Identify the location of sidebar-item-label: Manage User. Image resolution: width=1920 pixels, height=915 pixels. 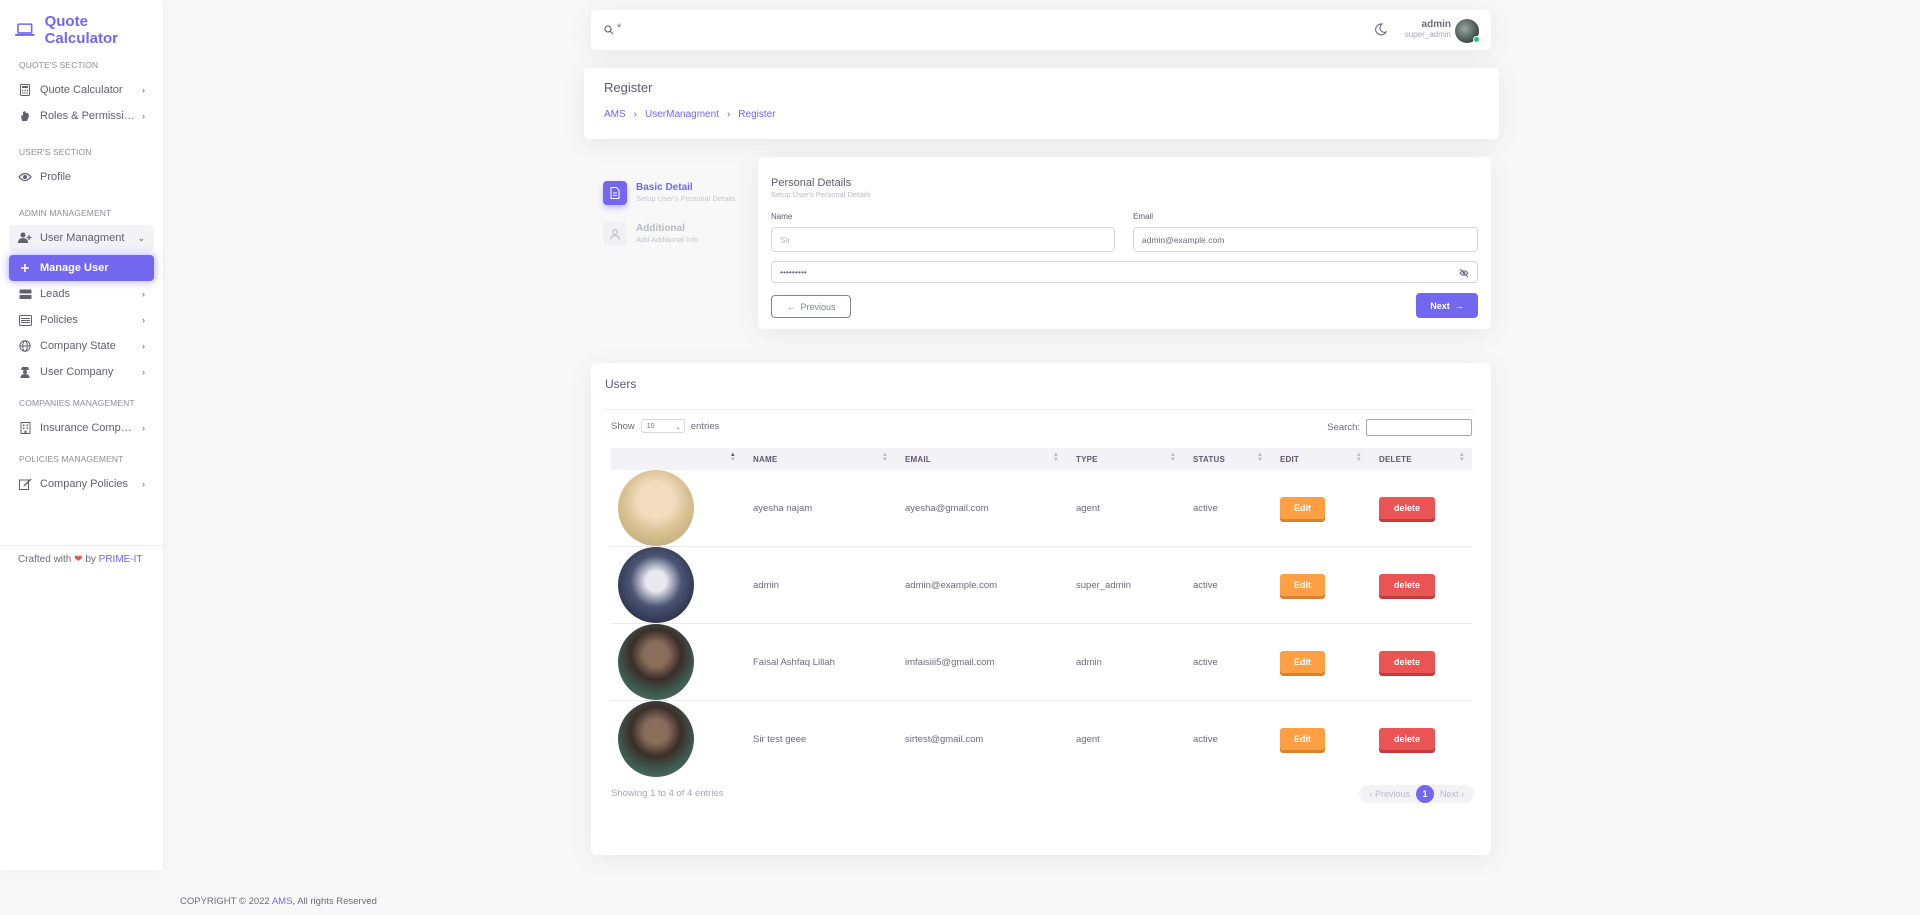
(74, 268).